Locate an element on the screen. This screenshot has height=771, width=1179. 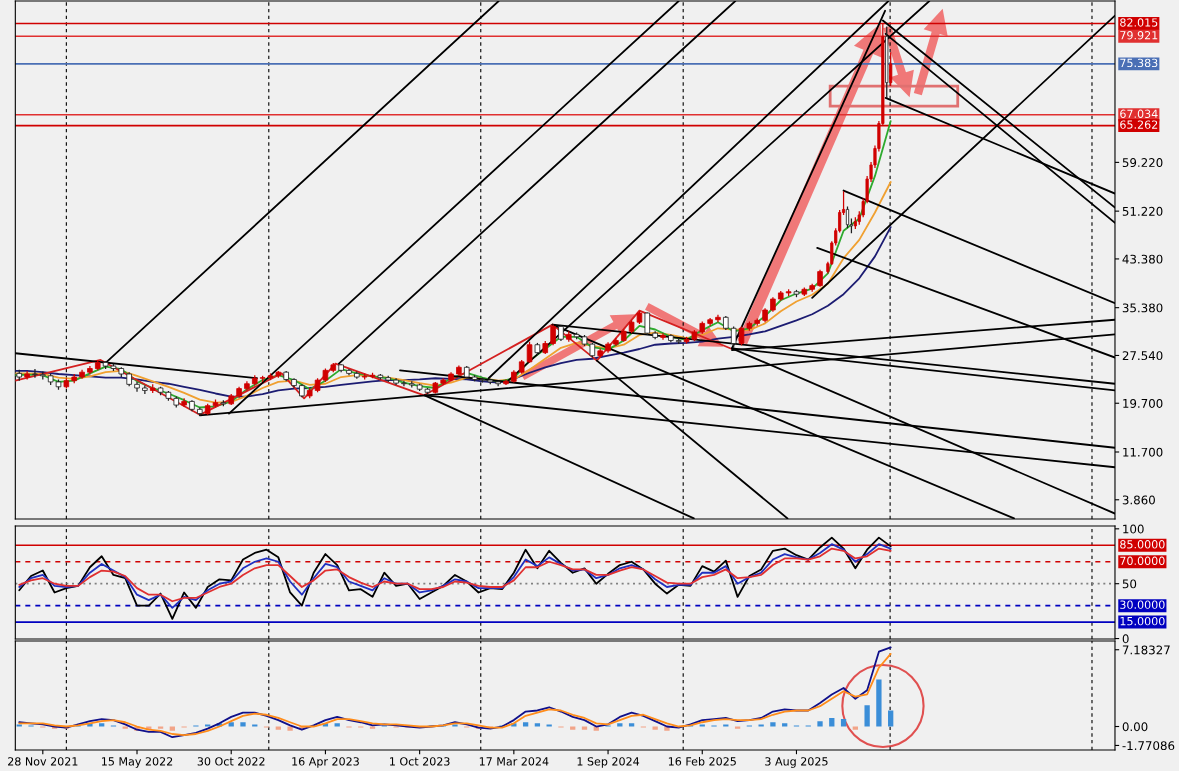
x-tick-label: 16 Apr 2023 is located at coordinates (325, 762).